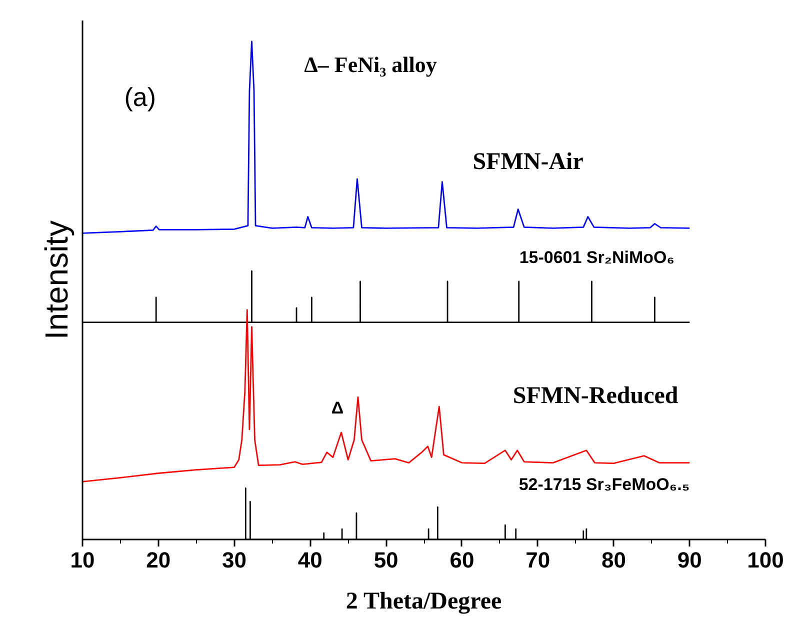 The height and width of the screenshot is (617, 792). I want to click on annotation: Δ– FeNi₃ alloy, so click(370, 64).